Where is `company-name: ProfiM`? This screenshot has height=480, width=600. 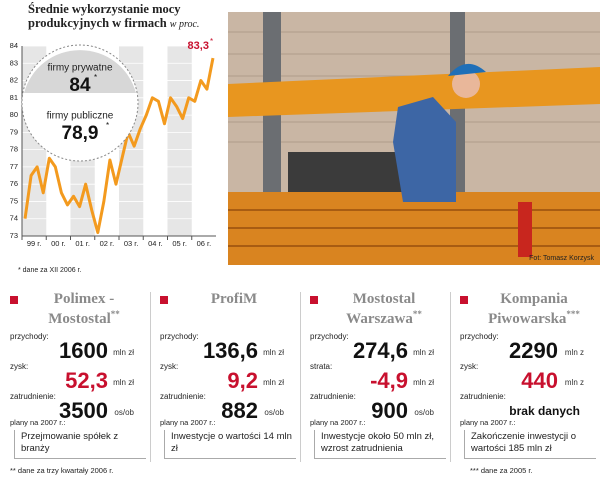 company-name: ProfiM is located at coordinates (234, 299).